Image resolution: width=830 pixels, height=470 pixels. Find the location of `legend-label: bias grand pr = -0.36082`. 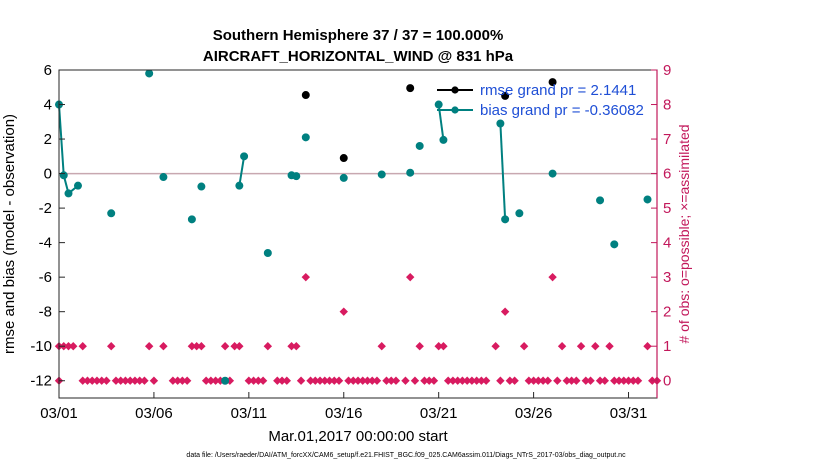

legend-label: bias grand pr = -0.36082 is located at coordinates (562, 110).